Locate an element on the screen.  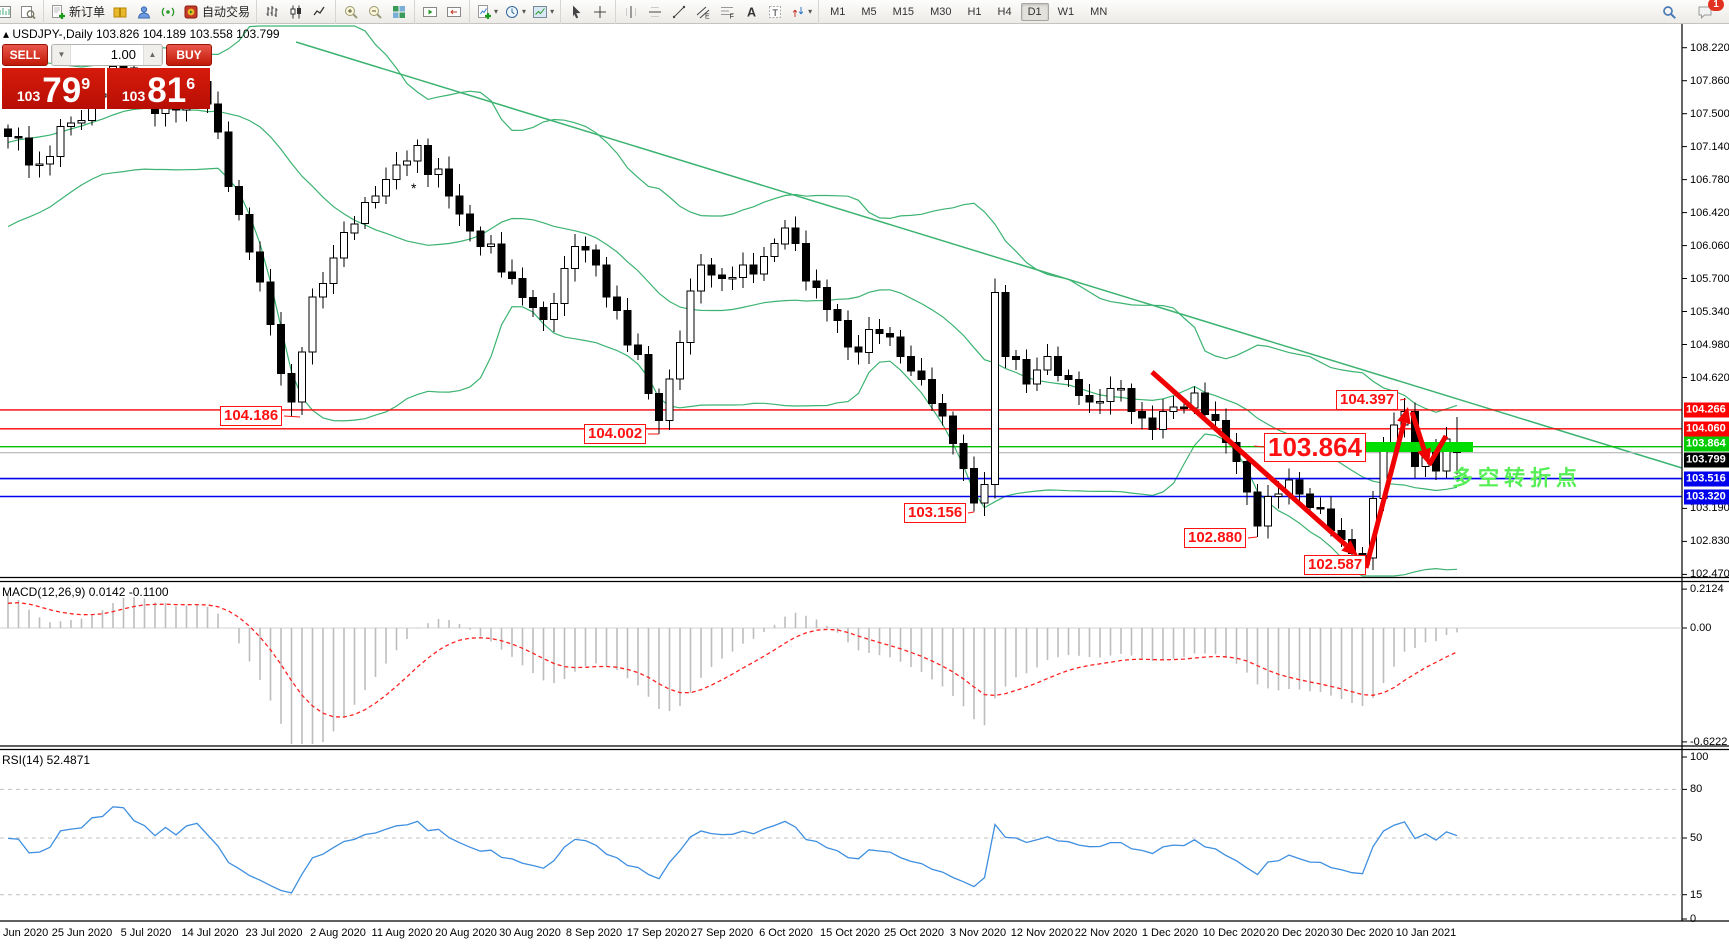
timeframe-group: M1 M5 M15 M30 H1 H4 D1 W1 MN is located at coordinates (968, 12).